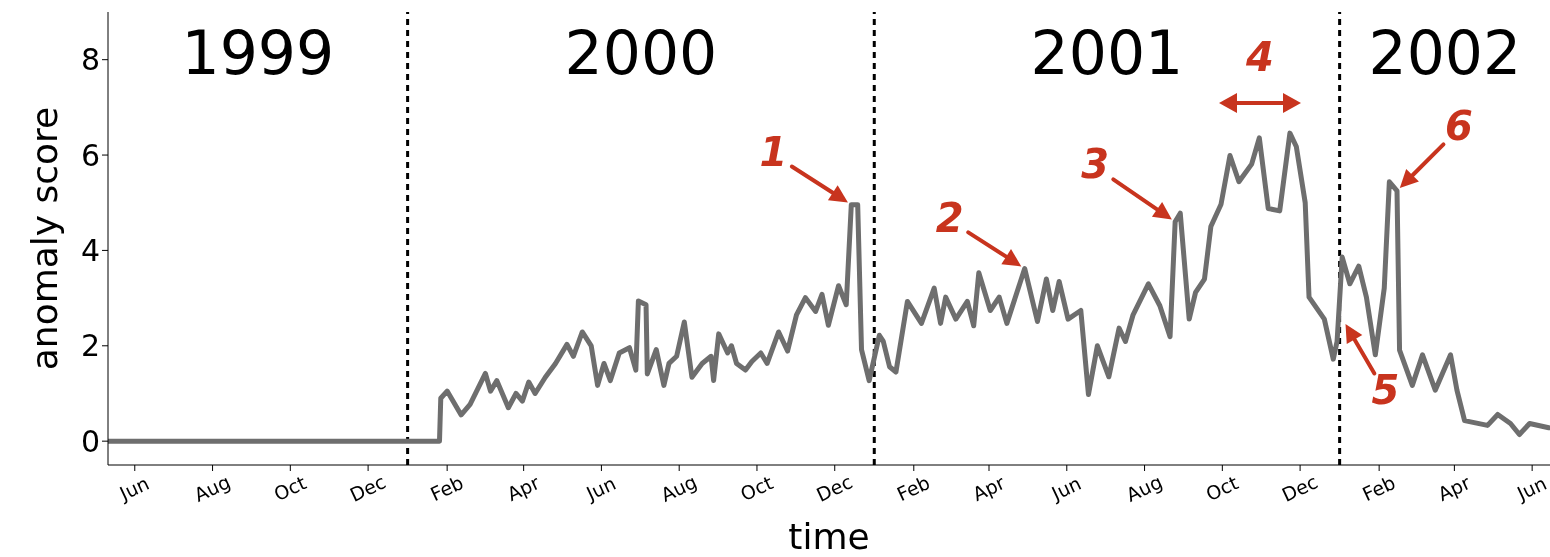 The height and width of the screenshot is (557, 1550). Describe the element at coordinates (949, 217) in the screenshot. I see `annotation: 2` at that location.